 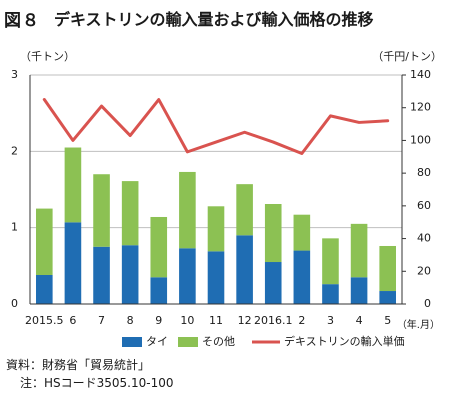 What do you see at coordinates (188, 342) in the screenshot?
I see `legend-swatch-other` at bounding box center [188, 342].